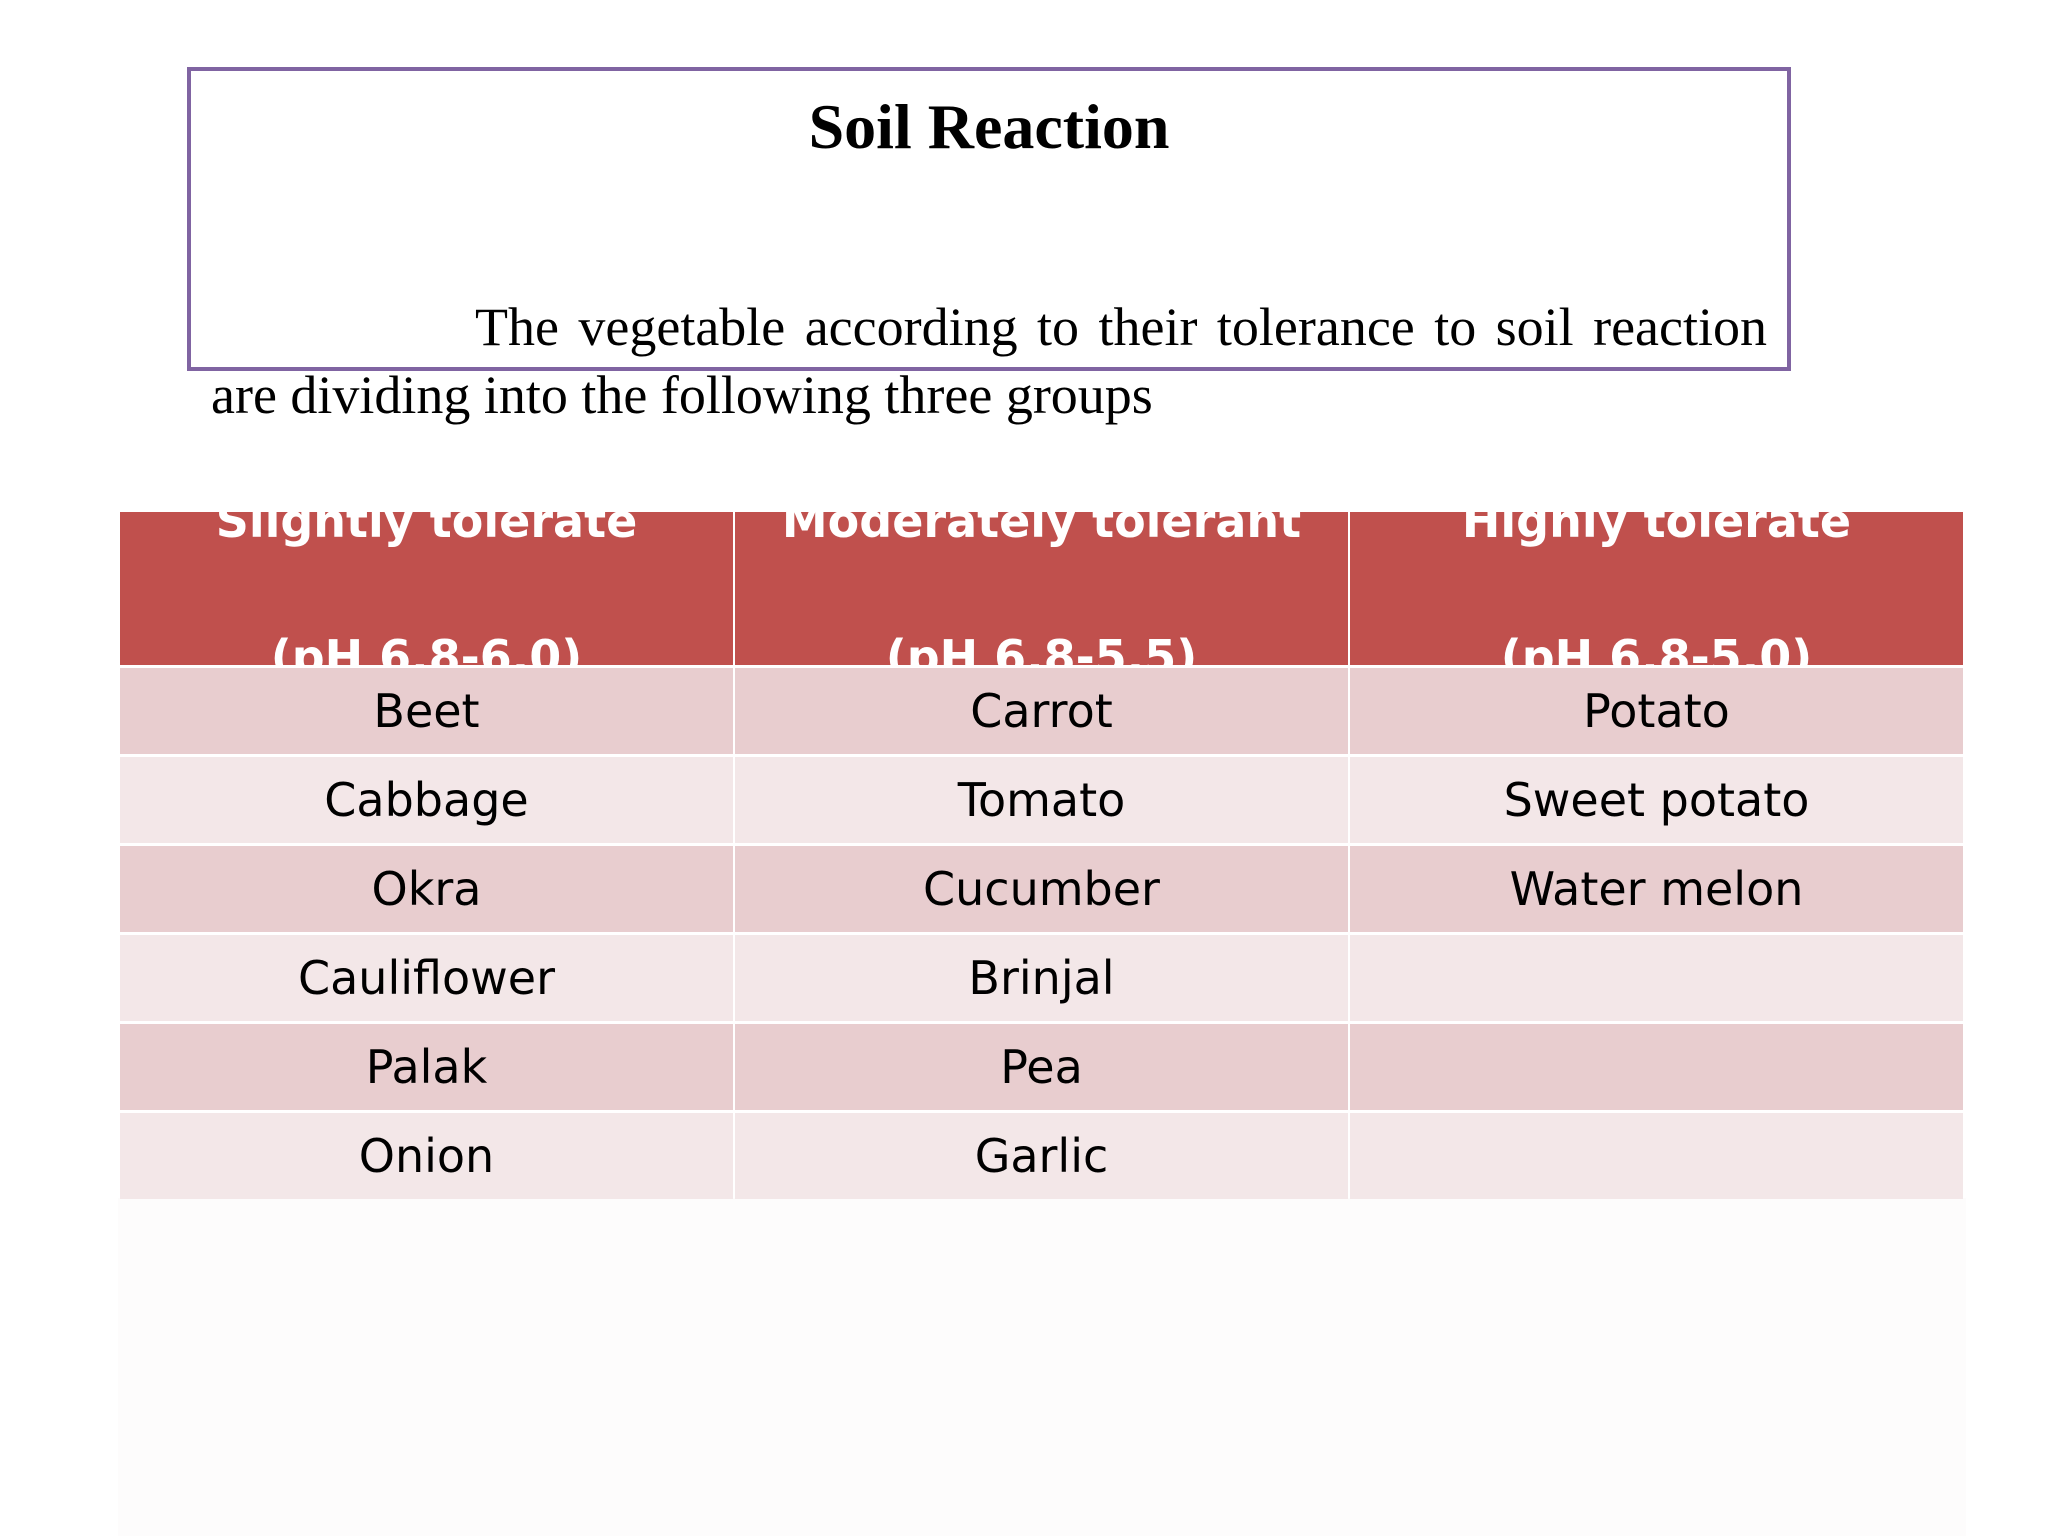 This screenshot has height=1536, width=2048. Describe the element at coordinates (426, 1156) in the screenshot. I see `table-cell: Onion` at that location.